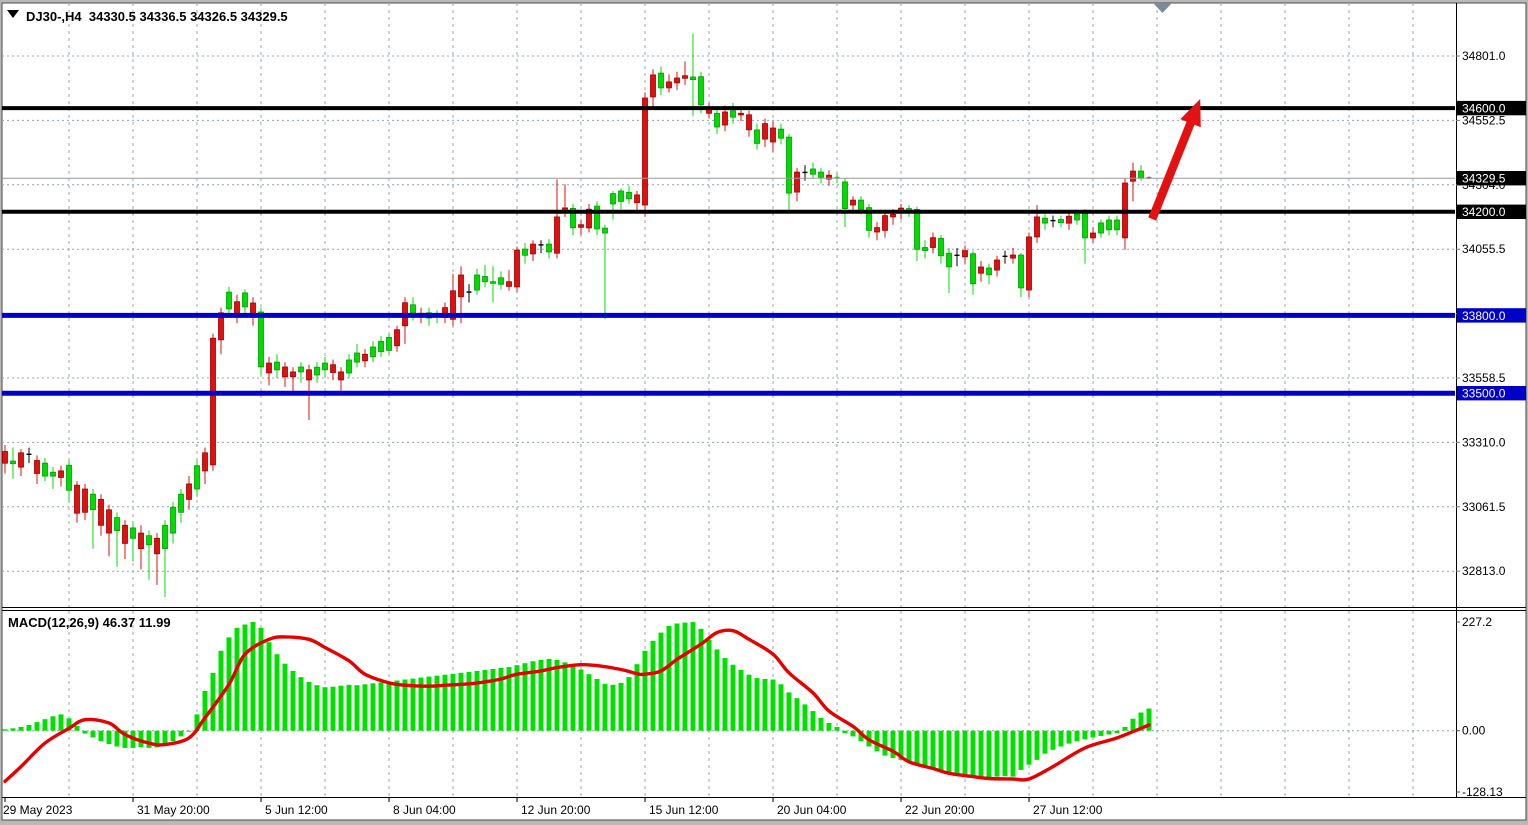 This screenshot has width=1528, height=825. Describe the element at coordinates (1484, 442) in the screenshot. I see `price-tick-label: 33310.0` at that location.